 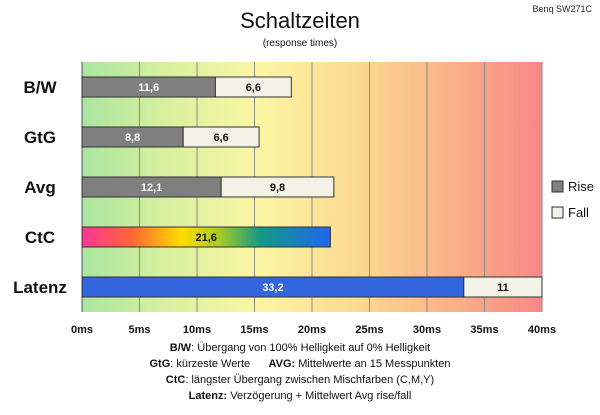 What do you see at coordinates (581, 186) in the screenshot?
I see `legend-label-rise: Rise` at bounding box center [581, 186].